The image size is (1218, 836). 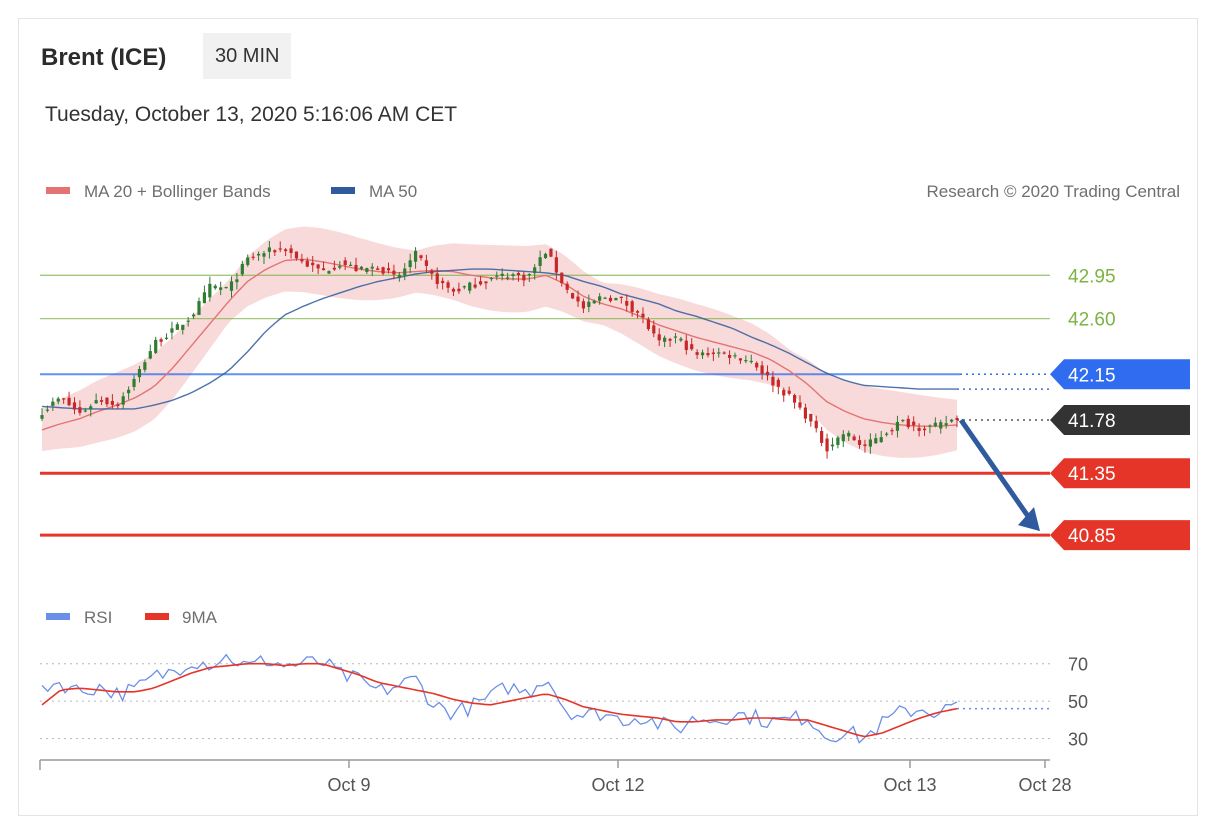 I want to click on x-tick-label: Oct 13, so click(x=909, y=785).